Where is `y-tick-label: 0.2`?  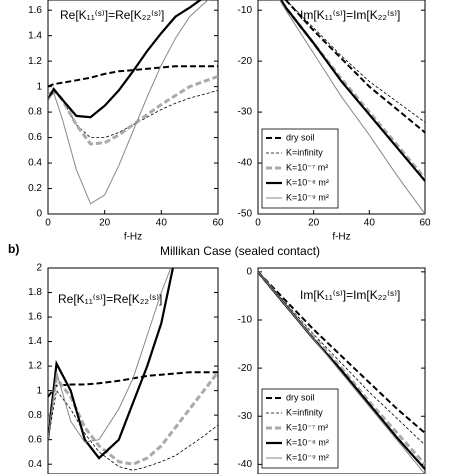
y-tick-label: 0.2 is located at coordinates (35, 188).